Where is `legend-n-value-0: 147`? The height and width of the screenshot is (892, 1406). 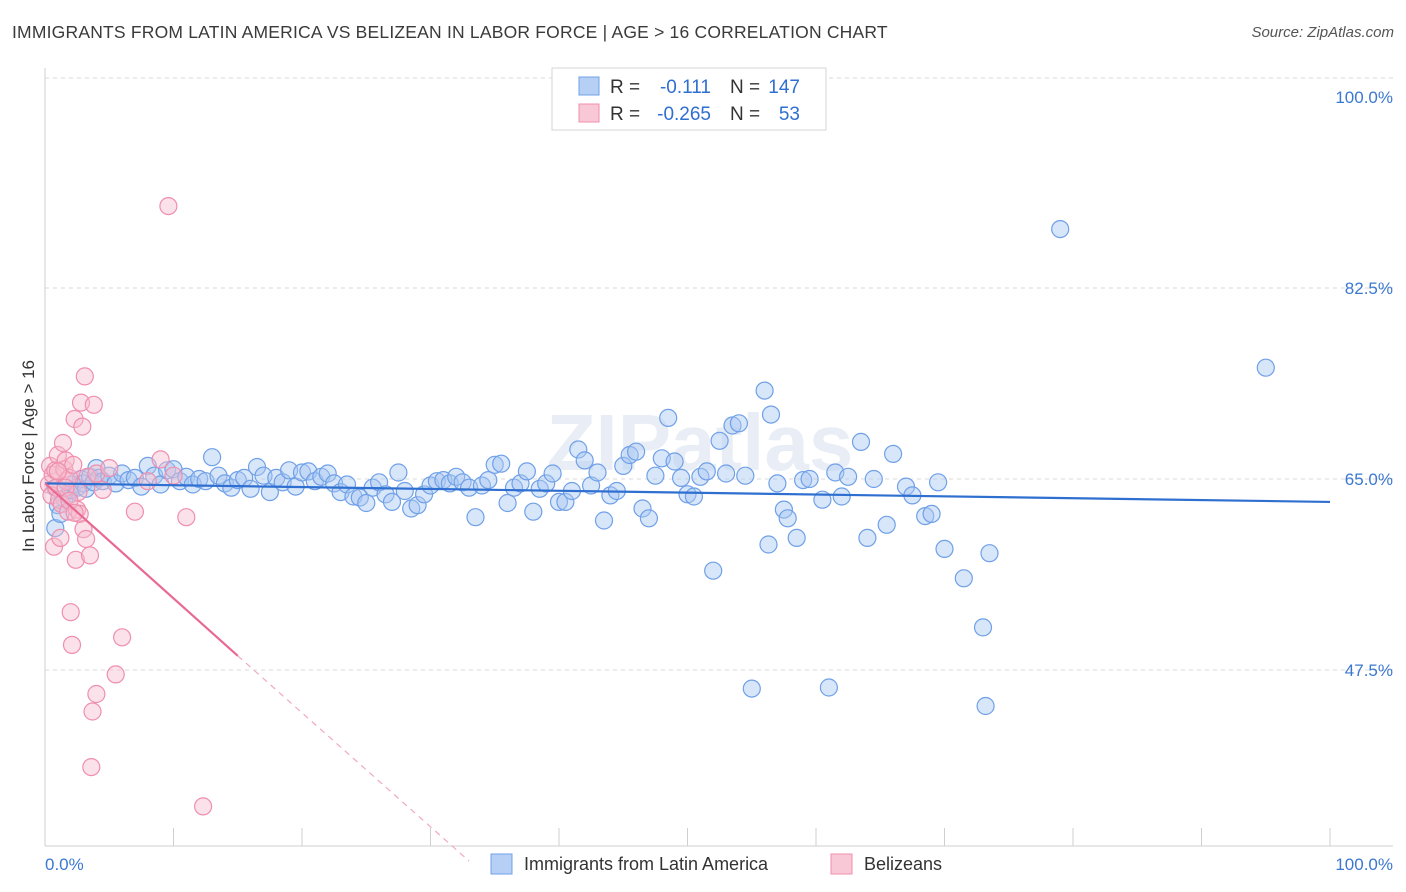 legend-n-value-0: 147 is located at coordinates (784, 87).